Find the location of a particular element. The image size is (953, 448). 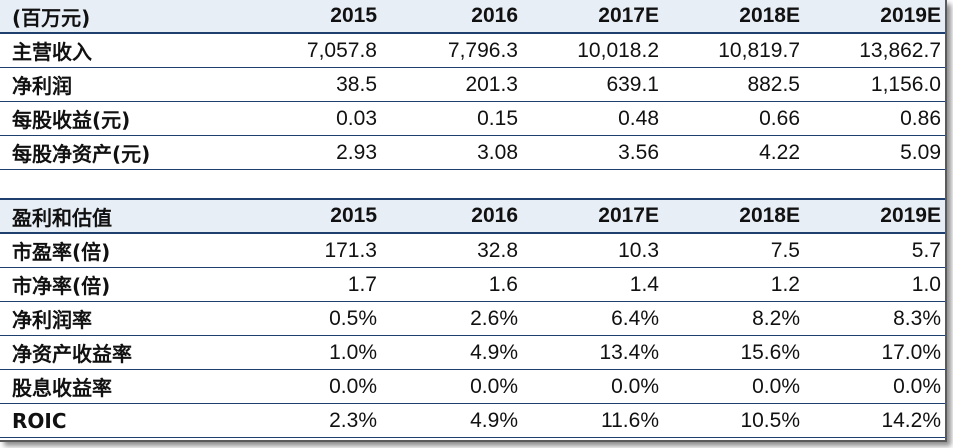

row-value: 1,156.0 is located at coordinates (905, 84).